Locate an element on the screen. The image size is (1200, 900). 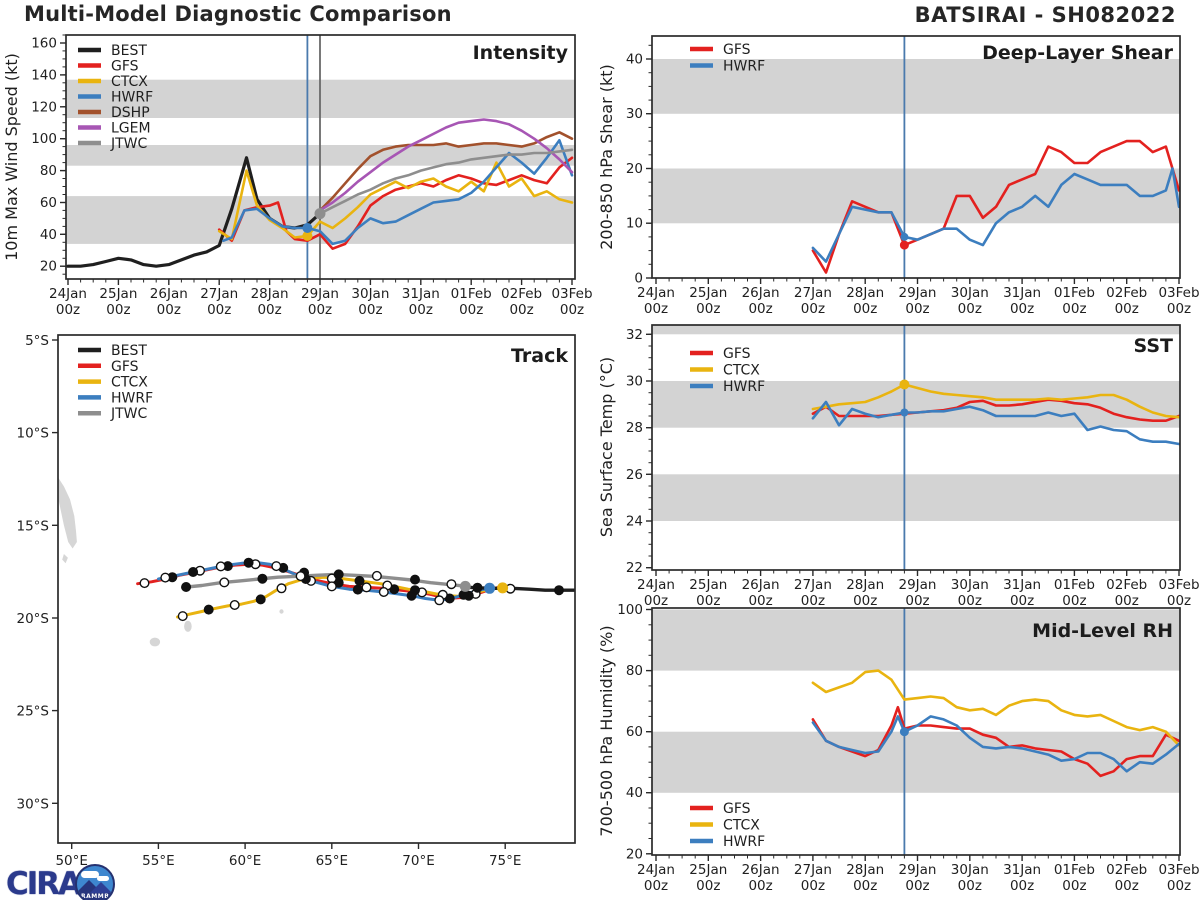
sst-marker-HWRF is located at coordinates (904, 412).